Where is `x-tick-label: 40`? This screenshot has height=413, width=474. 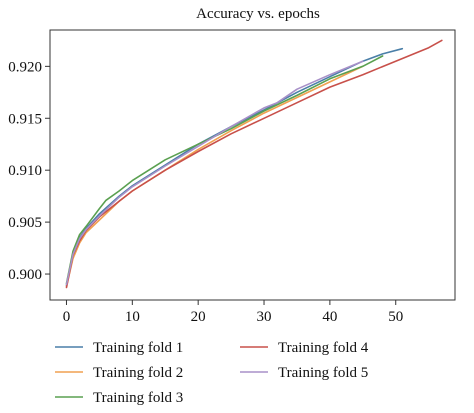
x-tick-label: 40 is located at coordinates (329, 317).